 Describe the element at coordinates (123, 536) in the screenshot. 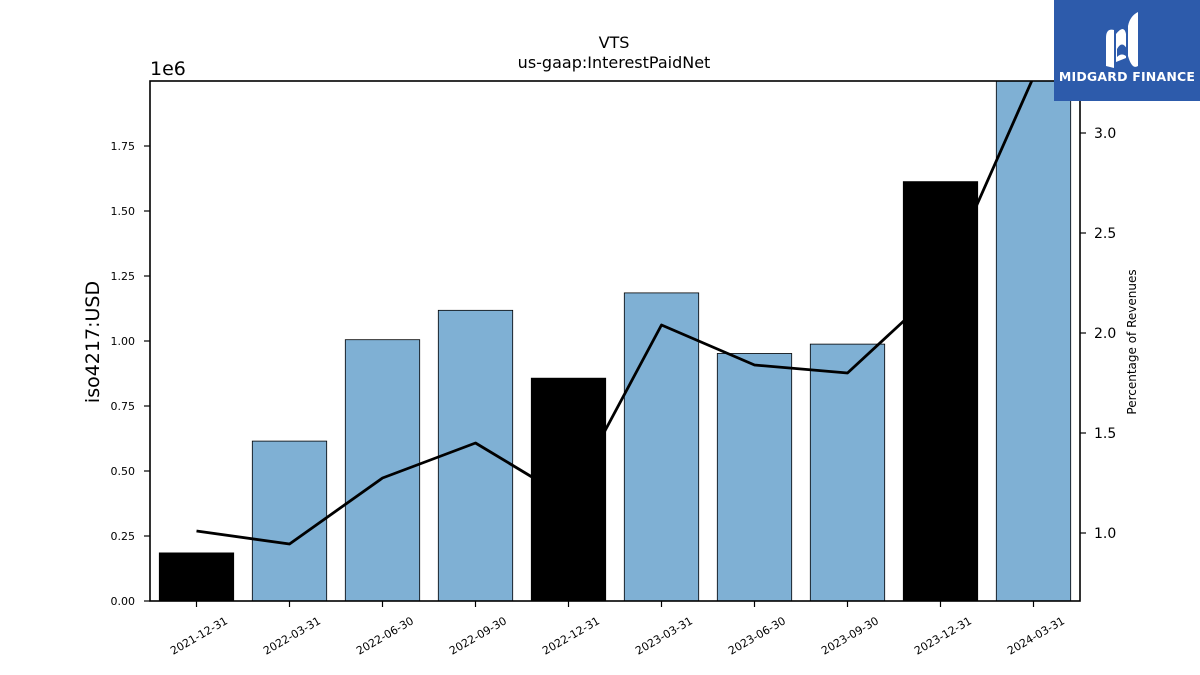

I see `y-tick-label: 0.25` at that location.